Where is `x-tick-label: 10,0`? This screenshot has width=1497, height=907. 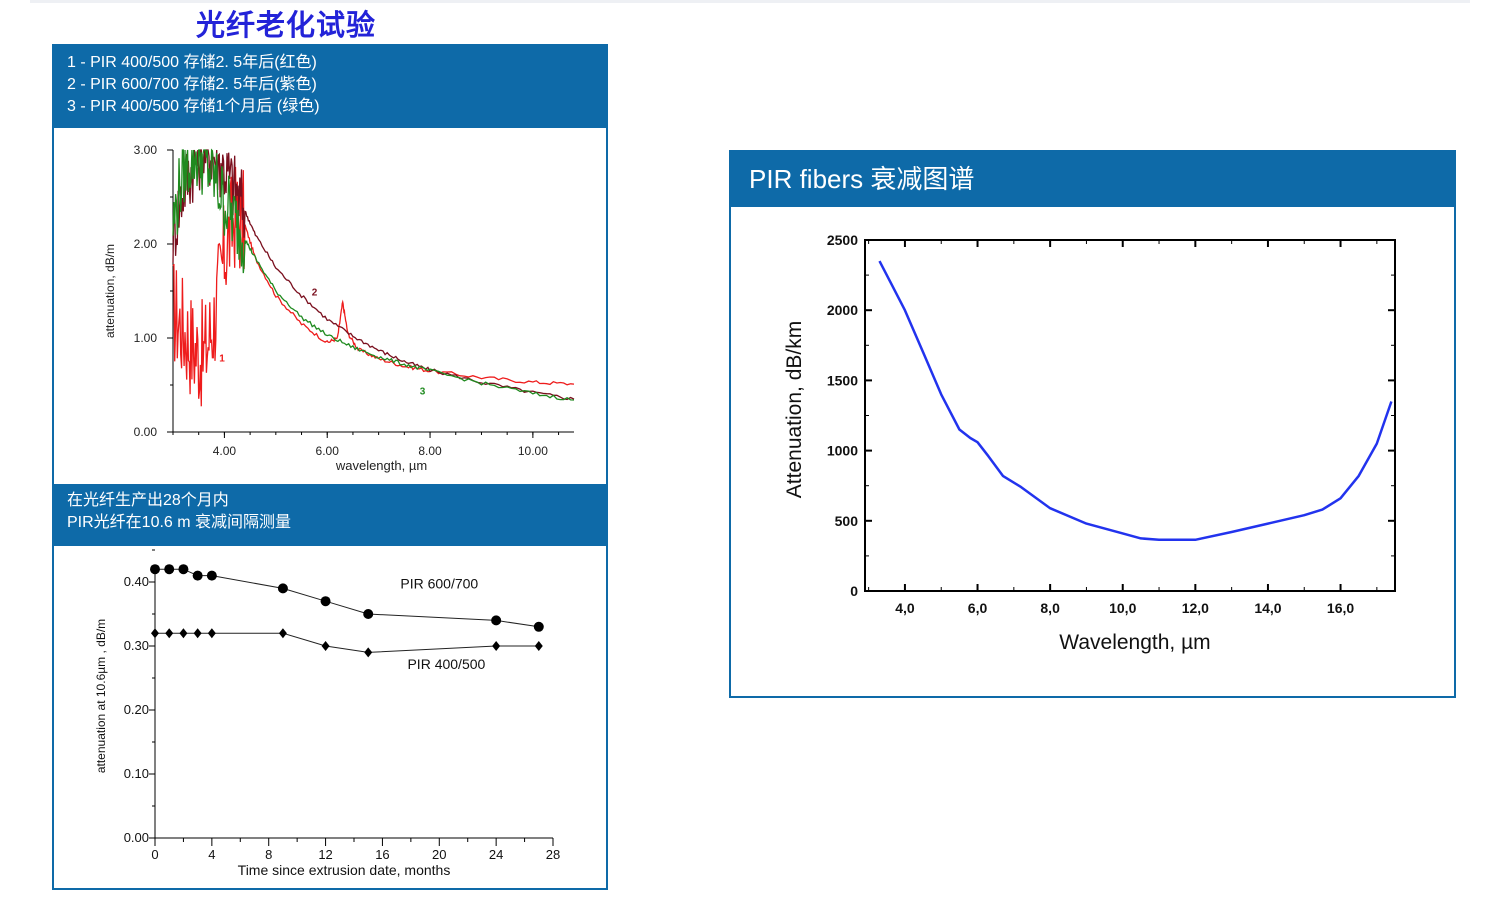 x-tick-label: 10,0 is located at coordinates (1122, 608).